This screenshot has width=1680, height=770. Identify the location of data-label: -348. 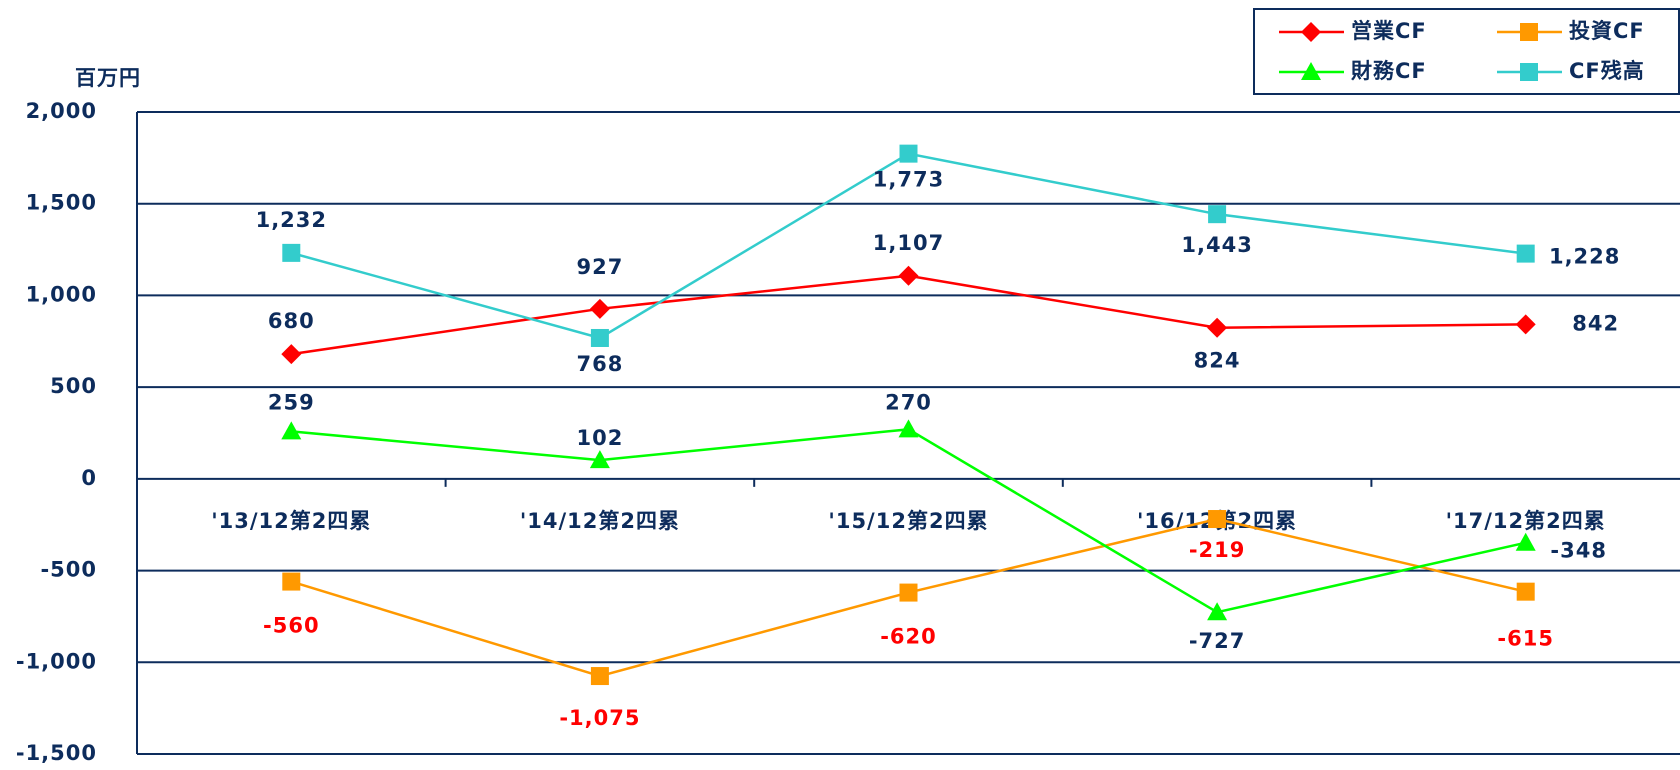
(1578, 551).